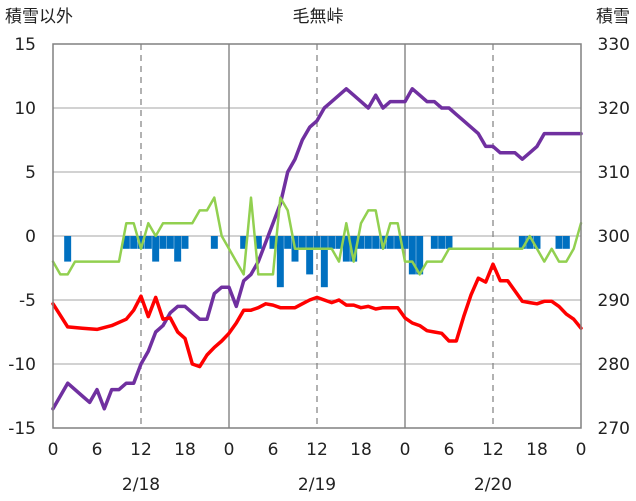  I want to click on chart-title: 毛無峠, so click(318, 17).